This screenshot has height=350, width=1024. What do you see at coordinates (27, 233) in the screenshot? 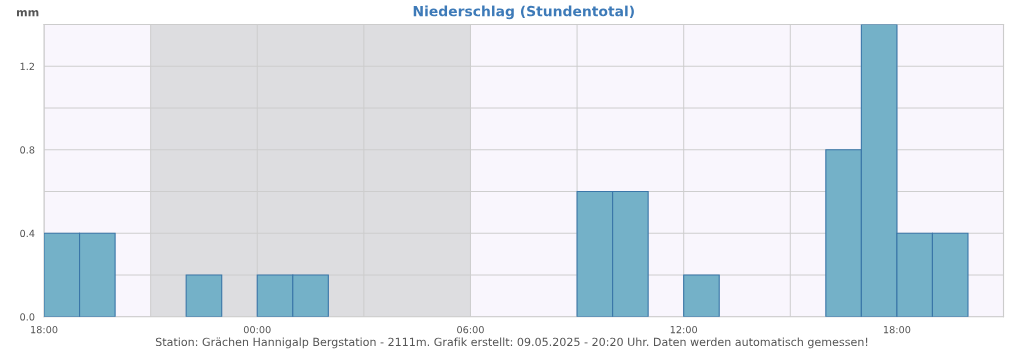
I see `y-tick-label: 0.4` at bounding box center [27, 233].